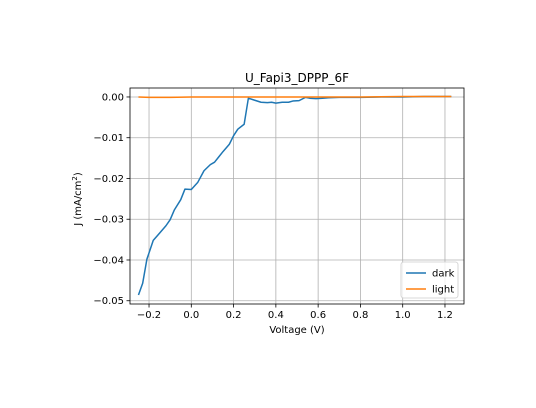  Describe the element at coordinates (78, 174) in the screenshot. I see `y-axis-label-end: )` at that location.